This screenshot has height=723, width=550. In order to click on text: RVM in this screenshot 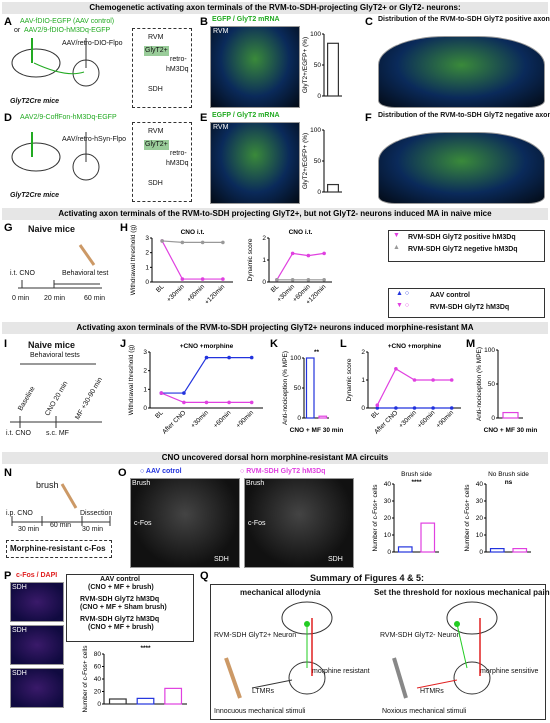, I will do `click(156, 131)`.